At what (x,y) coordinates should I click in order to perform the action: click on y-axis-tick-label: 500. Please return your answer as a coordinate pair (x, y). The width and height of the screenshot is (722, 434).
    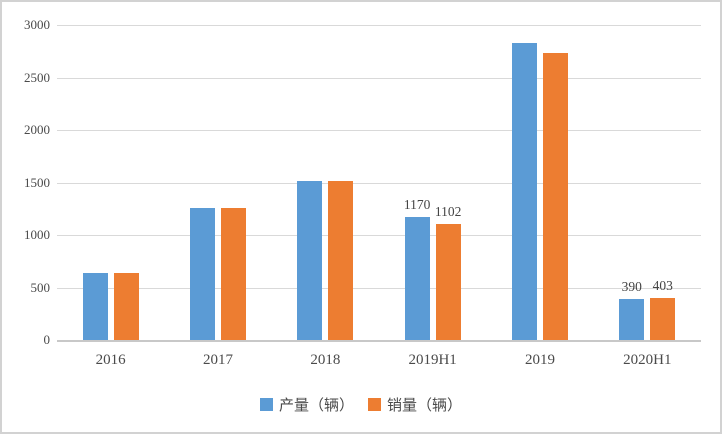
    Looking at the image, I should click on (40, 287).